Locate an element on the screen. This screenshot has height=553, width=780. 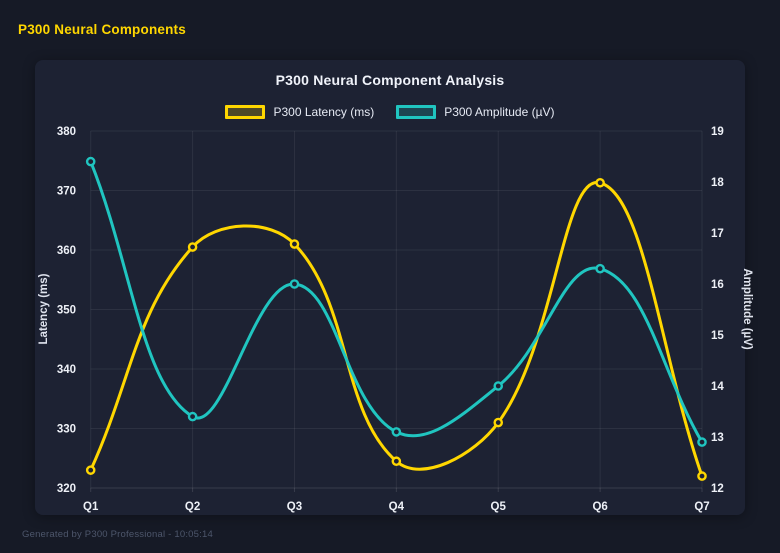
chart-legend: P300 Latency (ms) P300 Amplitude (µV) is located at coordinates (390, 112).